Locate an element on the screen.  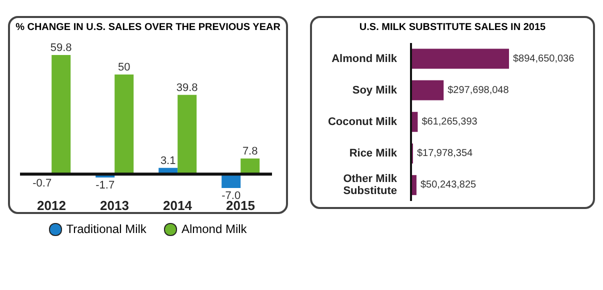
x-tick-label: 2013 is located at coordinates (114, 205).